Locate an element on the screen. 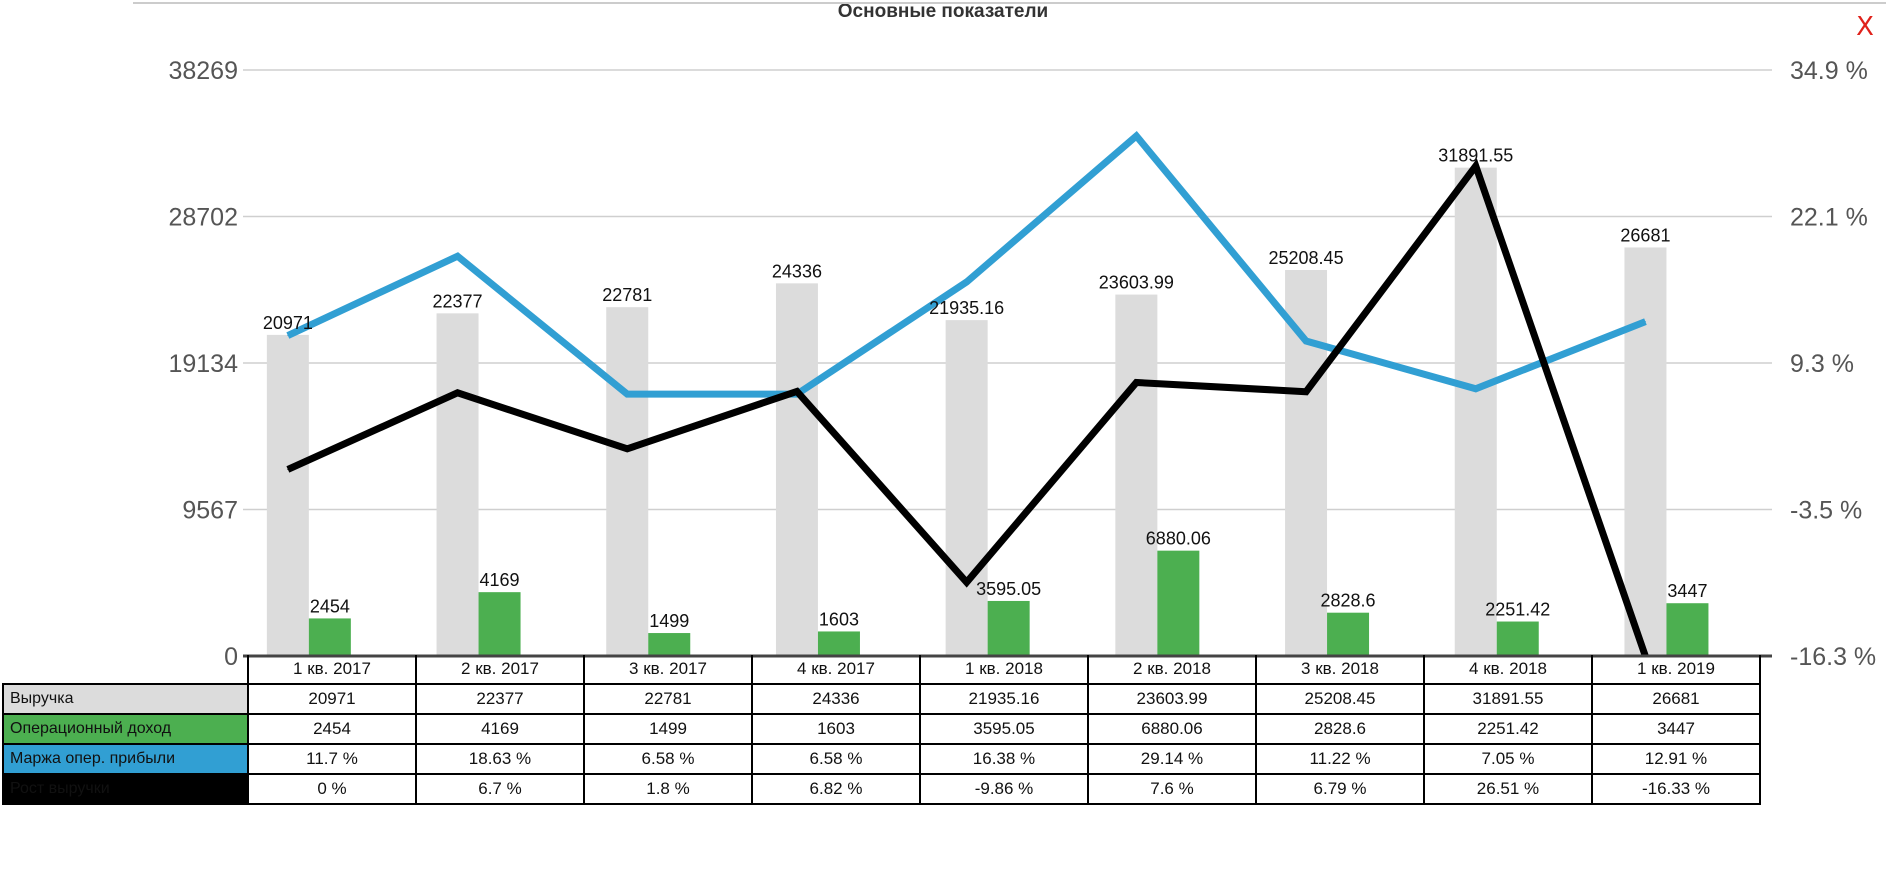 The height and width of the screenshot is (881, 1886). x-tick-label: 4 кв. 2018 is located at coordinates (1508, 670).